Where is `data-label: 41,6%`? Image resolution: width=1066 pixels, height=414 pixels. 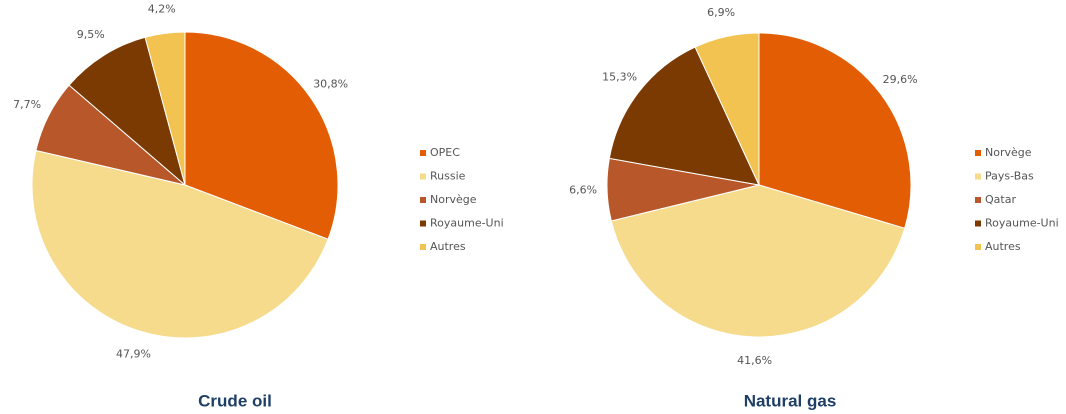 data-label: 41,6% is located at coordinates (754, 360).